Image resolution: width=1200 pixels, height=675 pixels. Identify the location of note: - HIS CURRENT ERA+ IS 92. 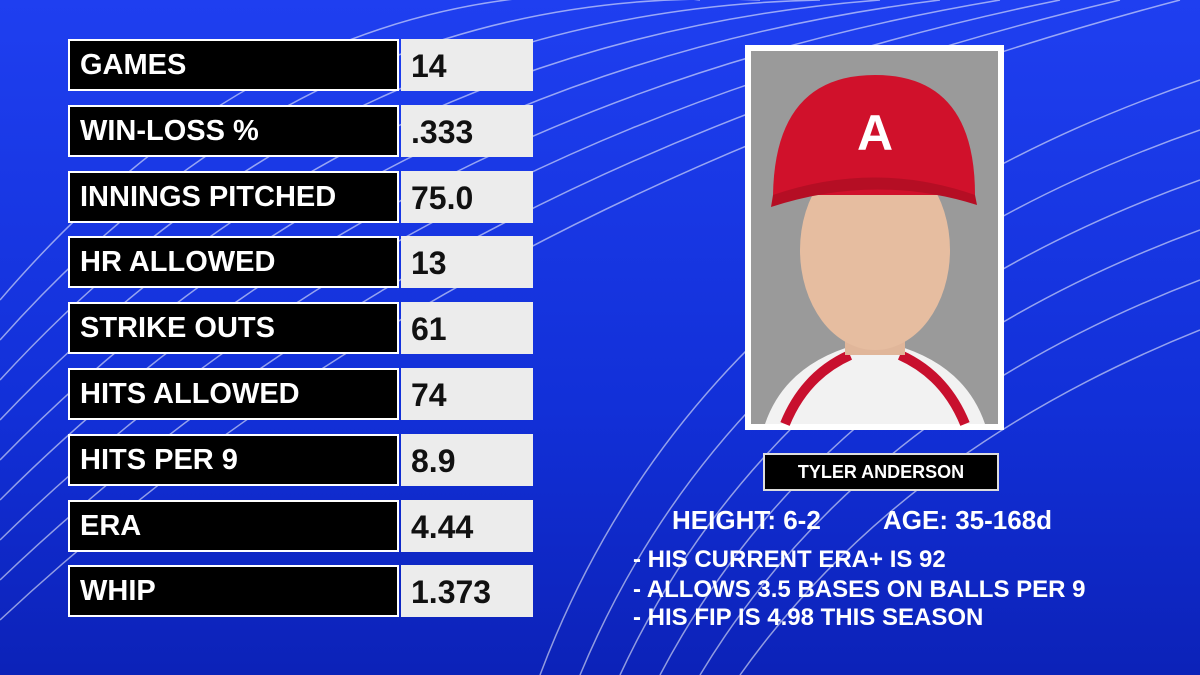
(789, 559).